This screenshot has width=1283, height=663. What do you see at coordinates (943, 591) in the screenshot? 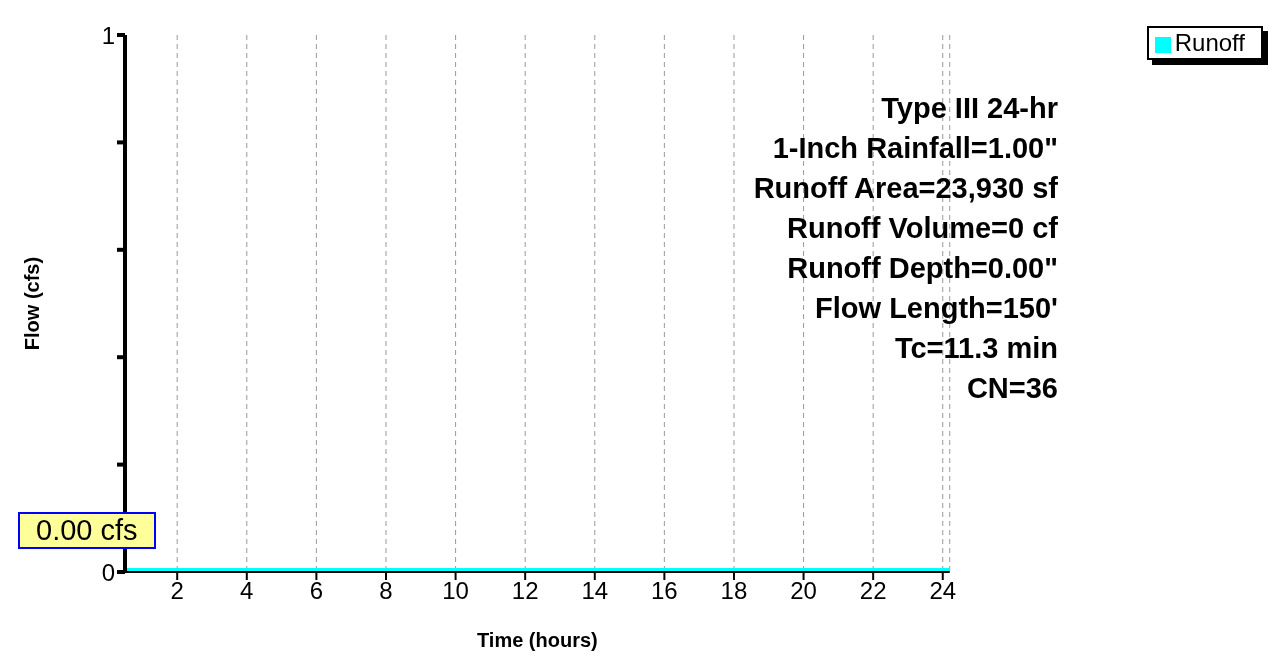
I see `x-tick-label: 24` at bounding box center [943, 591].